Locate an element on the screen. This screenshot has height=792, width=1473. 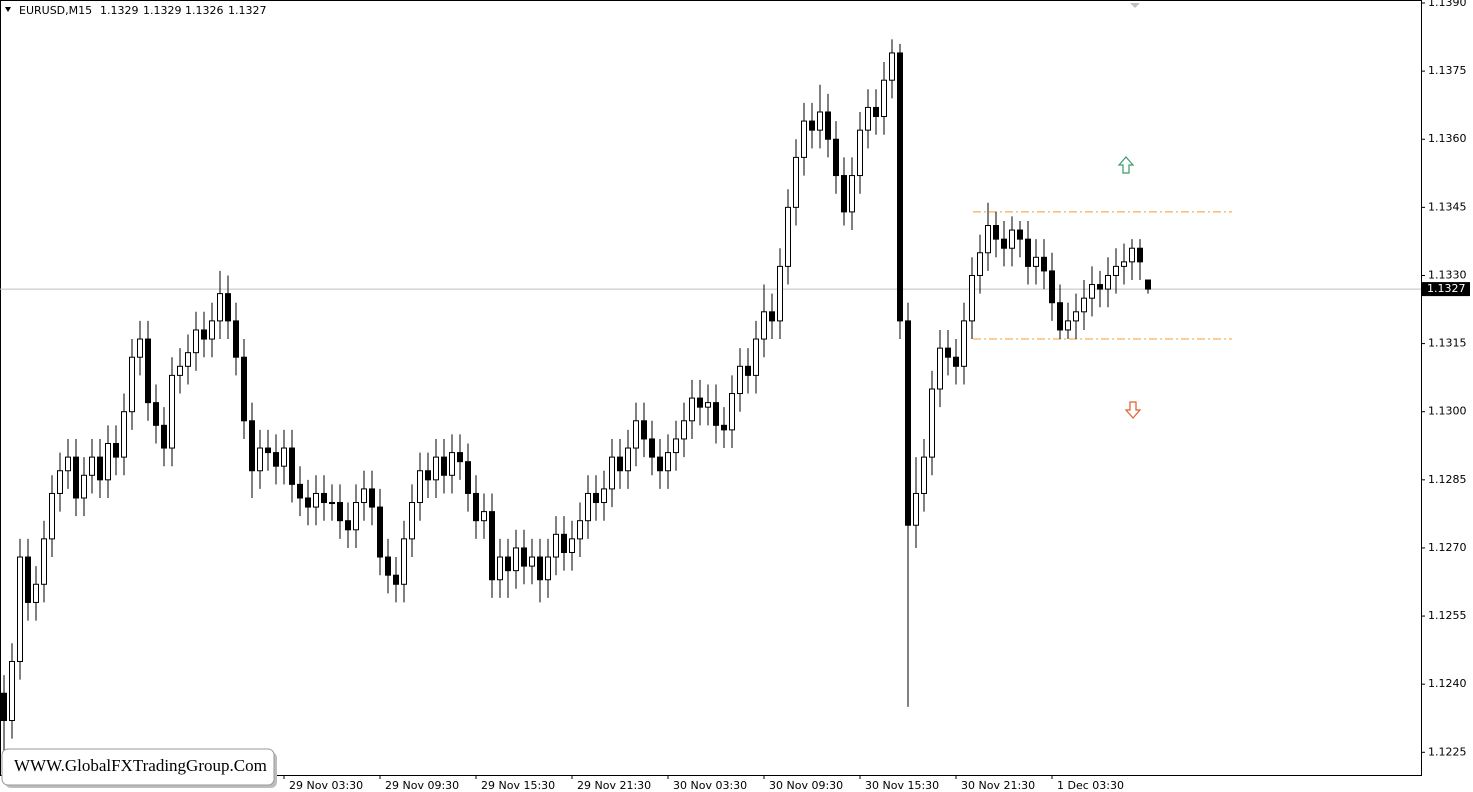
y-tick-label: 1.1255 is located at coordinates (1447, 615).